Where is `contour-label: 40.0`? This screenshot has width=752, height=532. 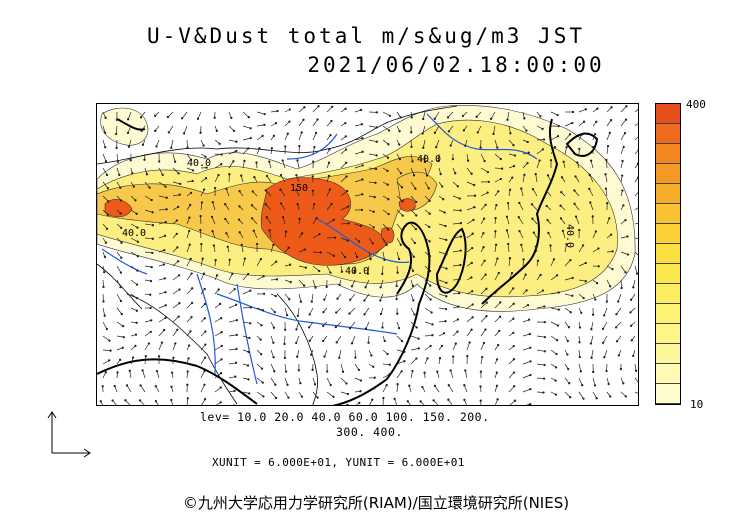 contour-label: 40.0 is located at coordinates (429, 159).